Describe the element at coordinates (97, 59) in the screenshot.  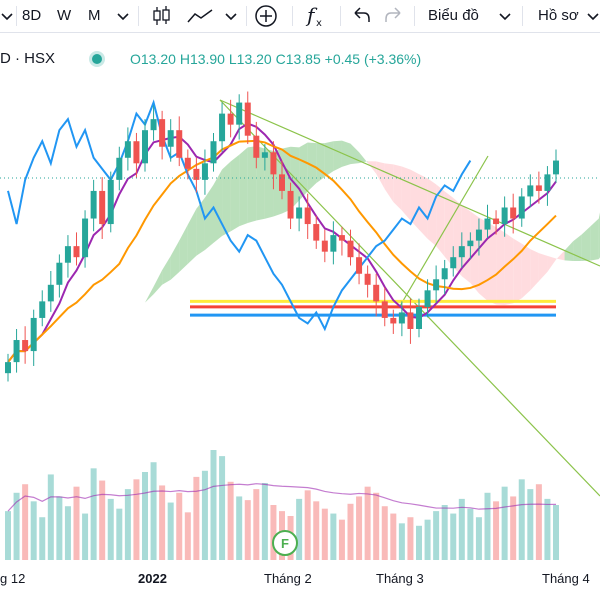
I see `market-status-dot` at that location.